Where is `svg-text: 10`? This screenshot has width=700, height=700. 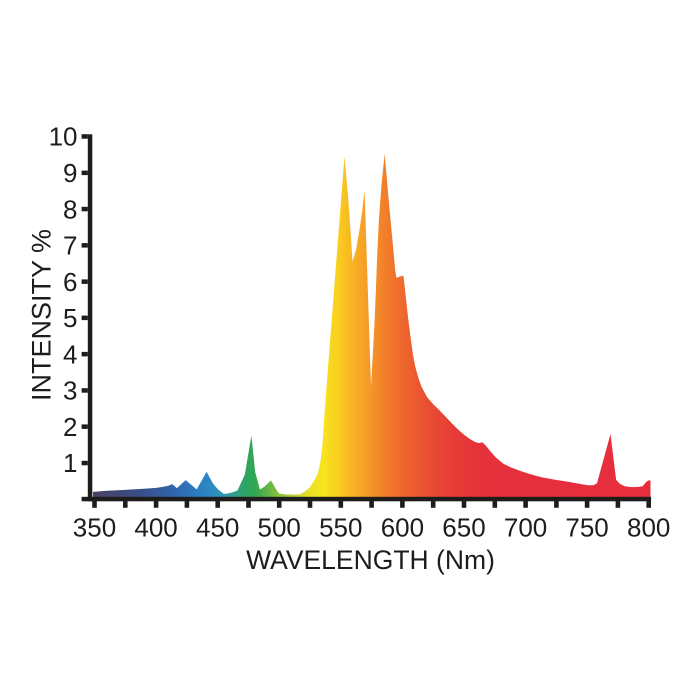
svg-text: 10 is located at coordinates (63, 137).